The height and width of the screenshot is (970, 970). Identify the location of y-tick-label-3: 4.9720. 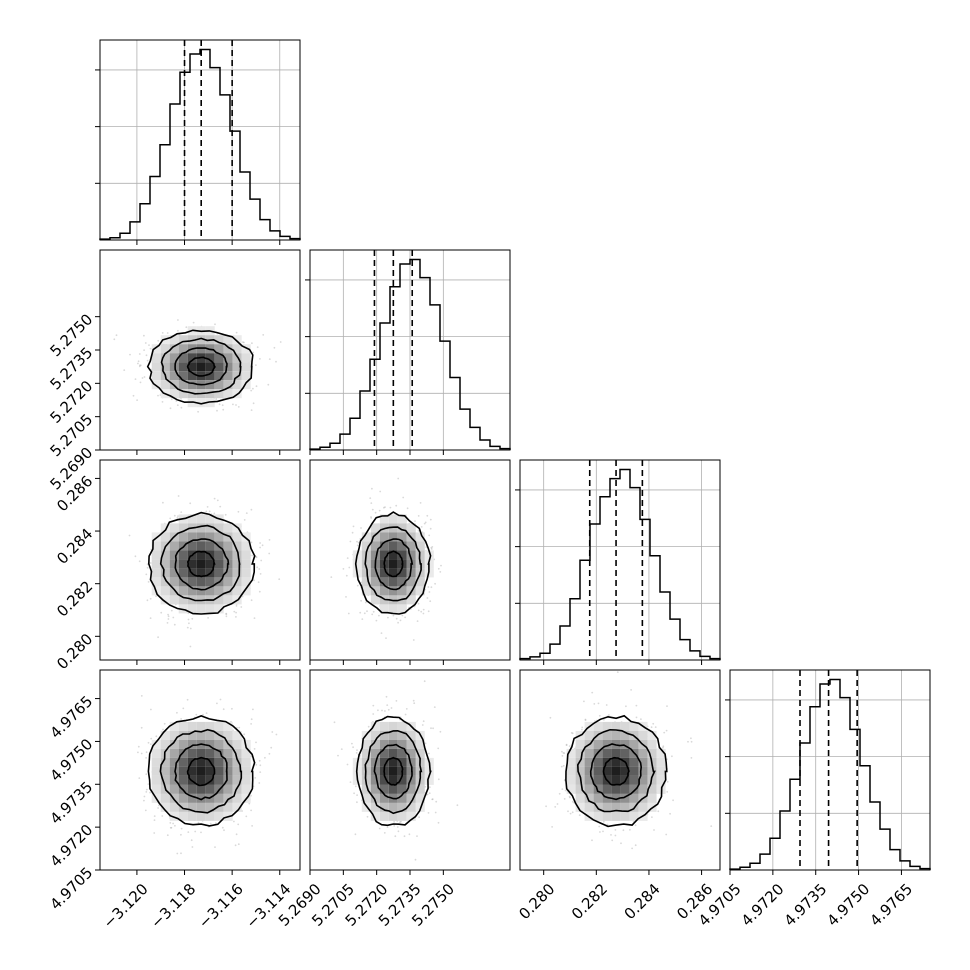
(72, 846).